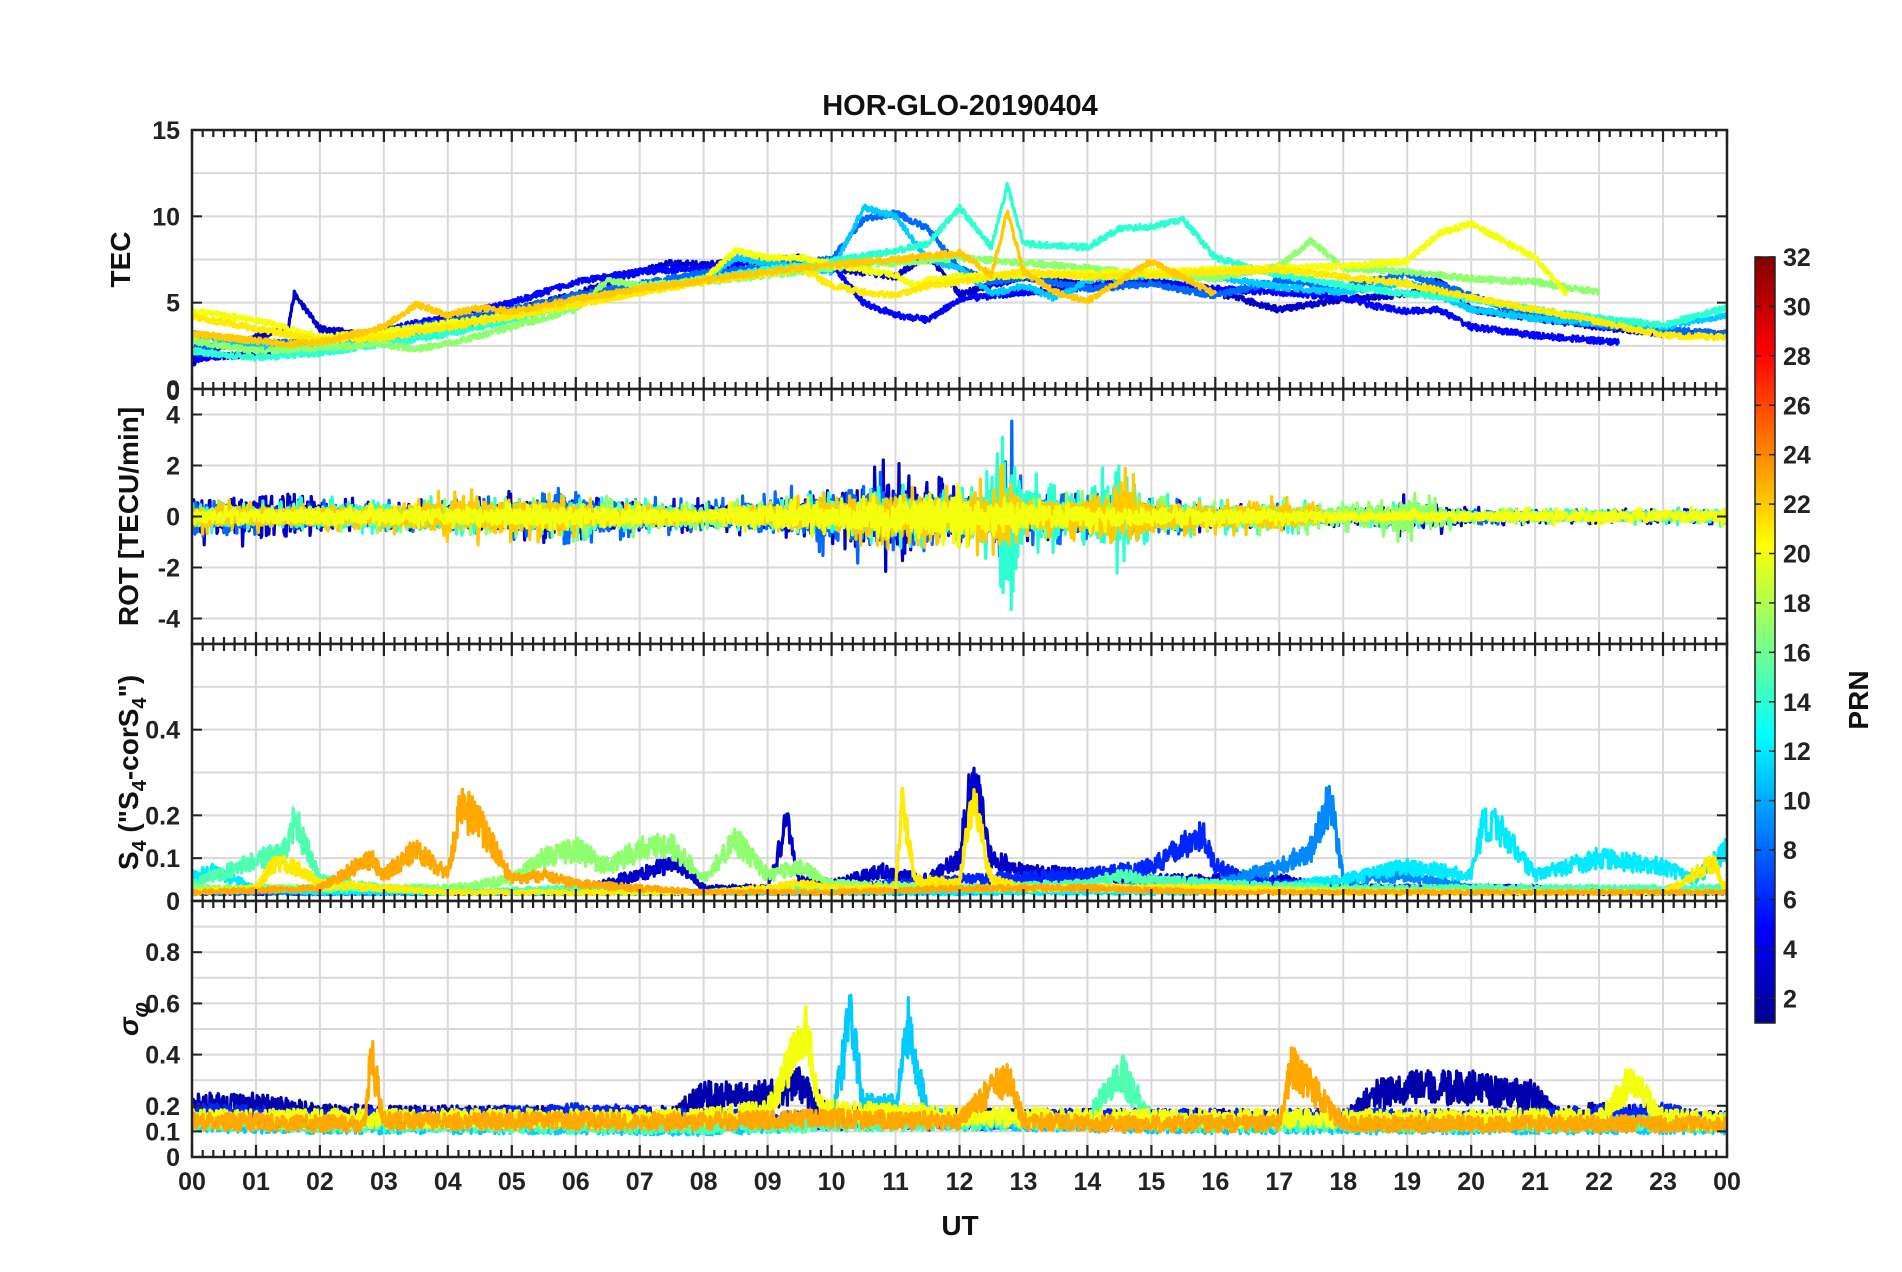 The image size is (1902, 1272). Describe the element at coordinates (1797, 357) in the screenshot. I see `colorbar-tick-label: 28` at that location.